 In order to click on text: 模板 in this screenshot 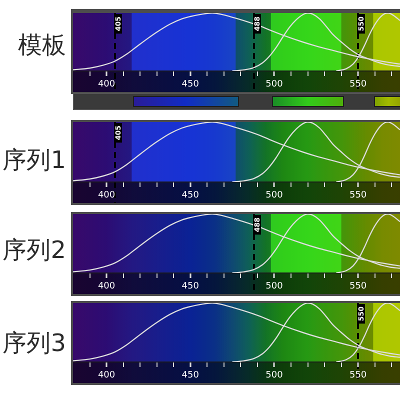, I will do `click(42, 45)`.